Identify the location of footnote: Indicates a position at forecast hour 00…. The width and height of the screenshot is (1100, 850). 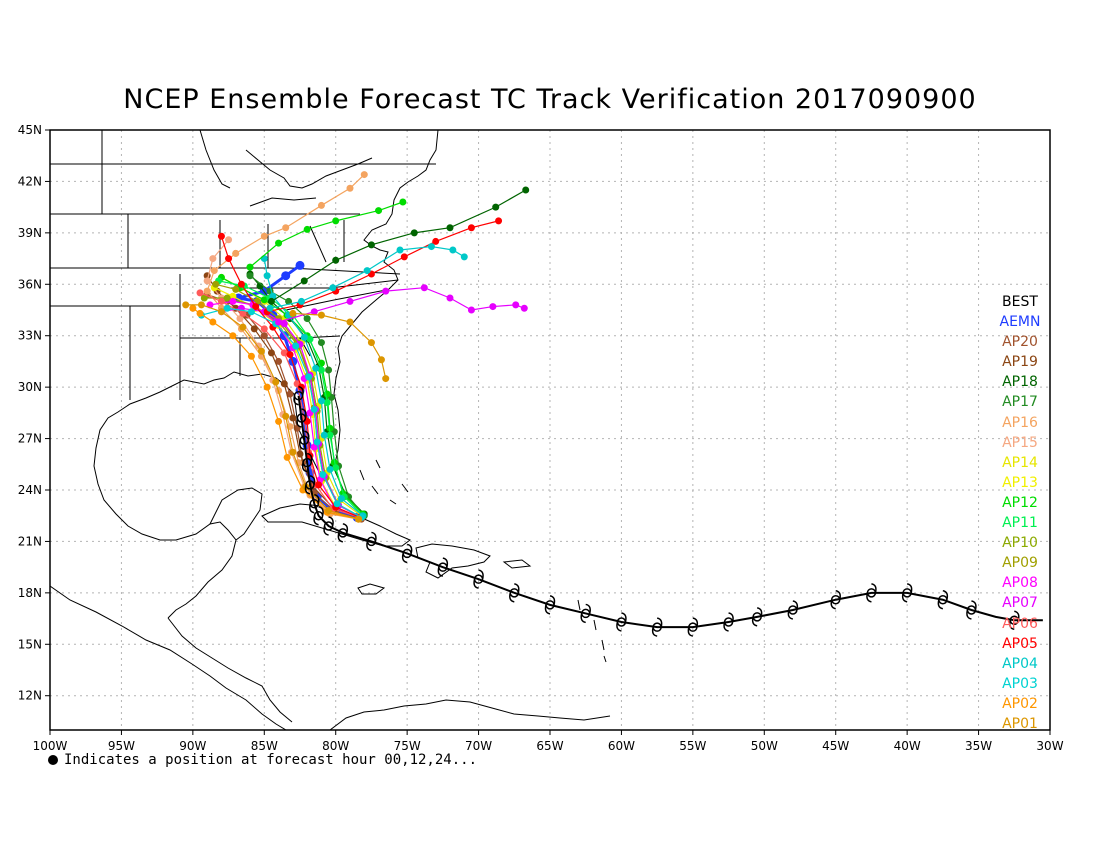
(262, 760).